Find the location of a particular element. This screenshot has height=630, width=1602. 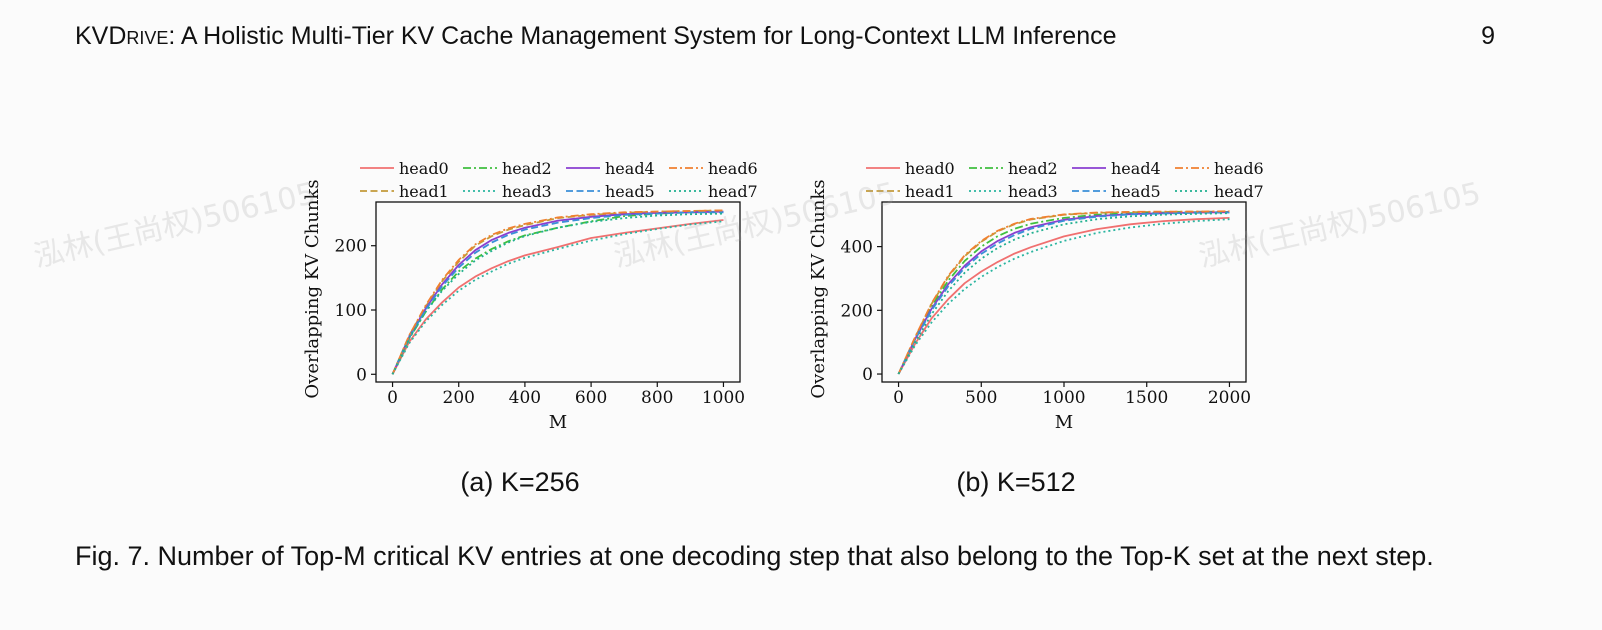

subcaption-a: (a) K=256 is located at coordinates (520, 482).